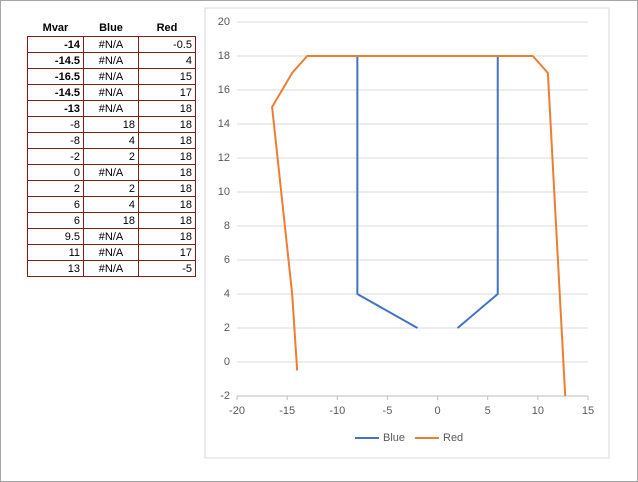 This screenshot has height=482, width=638. Describe the element at coordinates (224, 158) in the screenshot. I see `y-tick-label: 12` at that location.